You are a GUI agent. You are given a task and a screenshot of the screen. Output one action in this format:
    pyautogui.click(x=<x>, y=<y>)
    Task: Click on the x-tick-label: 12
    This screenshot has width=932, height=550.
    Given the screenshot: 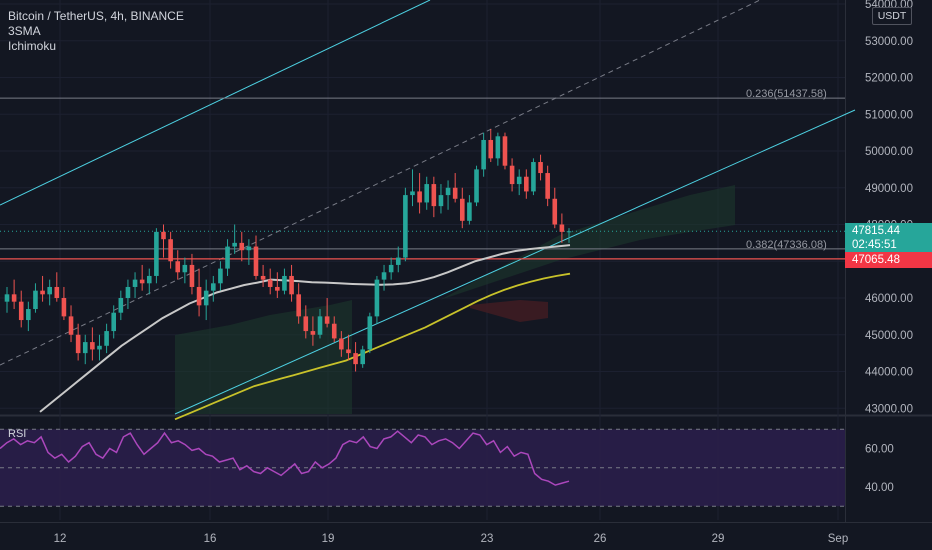 What is the action you would take?
    pyautogui.click(x=60, y=539)
    